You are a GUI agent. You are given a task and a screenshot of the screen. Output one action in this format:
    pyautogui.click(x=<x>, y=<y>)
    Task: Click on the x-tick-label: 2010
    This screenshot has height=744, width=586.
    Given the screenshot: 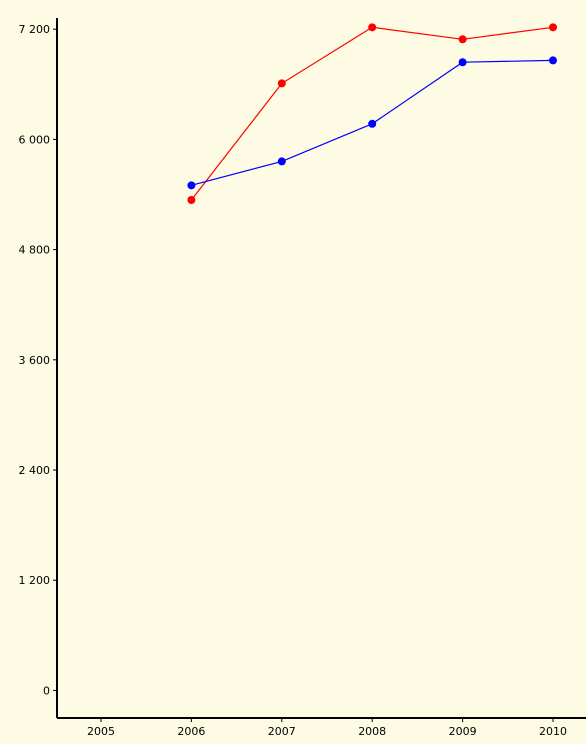 What is the action you would take?
    pyautogui.click(x=553, y=731)
    